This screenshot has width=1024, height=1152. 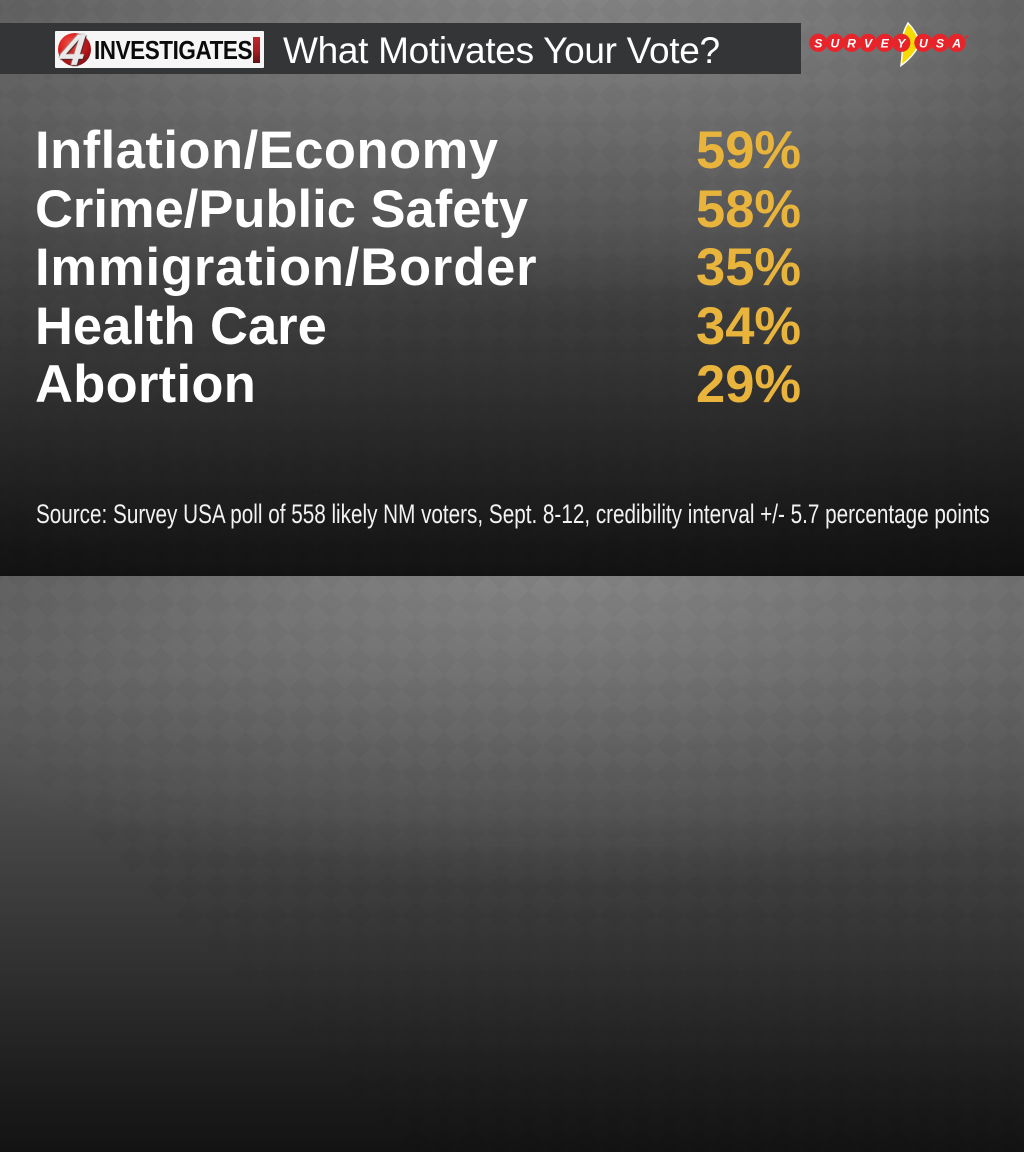 What do you see at coordinates (902, 43) in the screenshot?
I see `svg-text: Y` at bounding box center [902, 43].